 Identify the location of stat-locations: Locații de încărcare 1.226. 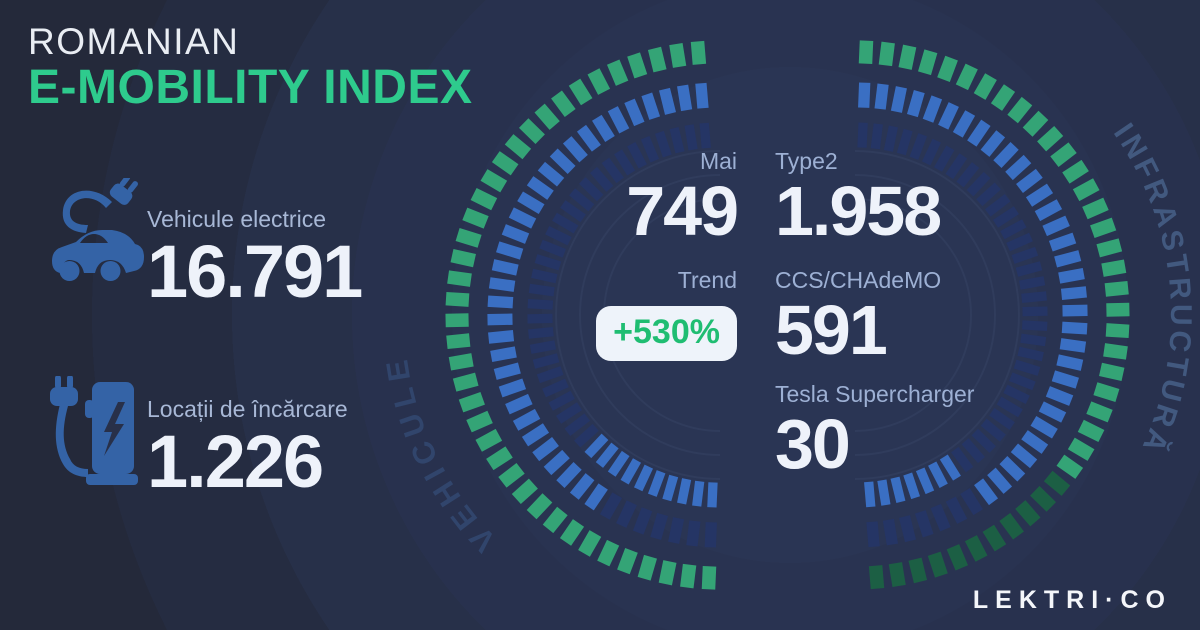
(247, 447).